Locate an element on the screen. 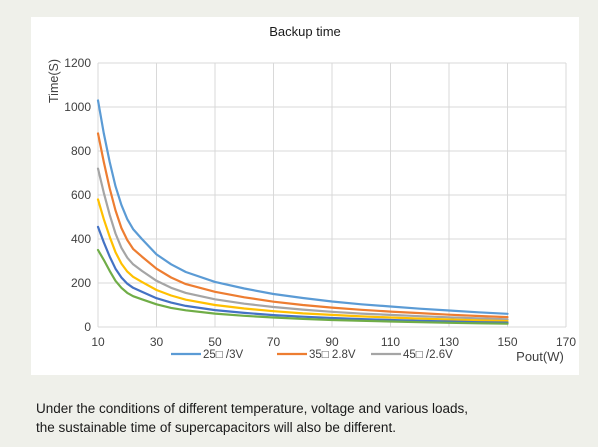  legend-label: 35□ 2.8V is located at coordinates (332, 355).